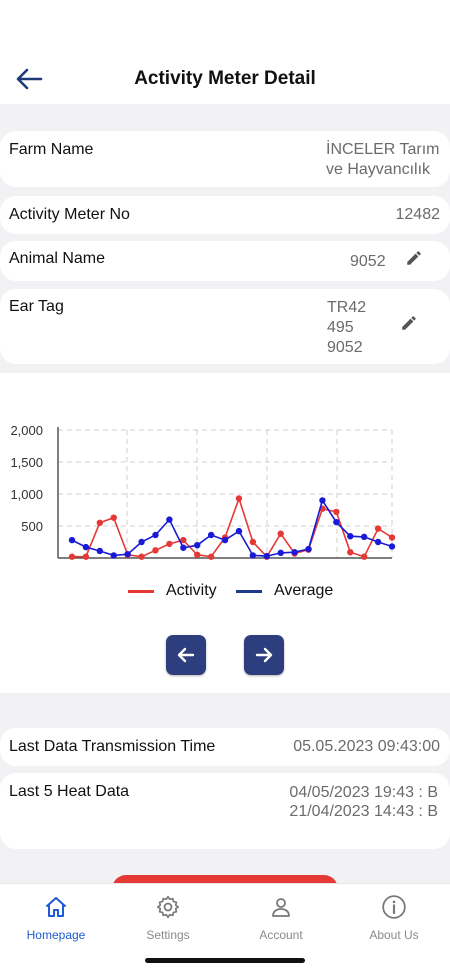 The width and height of the screenshot is (450, 974). I want to click on animal-name-value: 9052, so click(368, 261).